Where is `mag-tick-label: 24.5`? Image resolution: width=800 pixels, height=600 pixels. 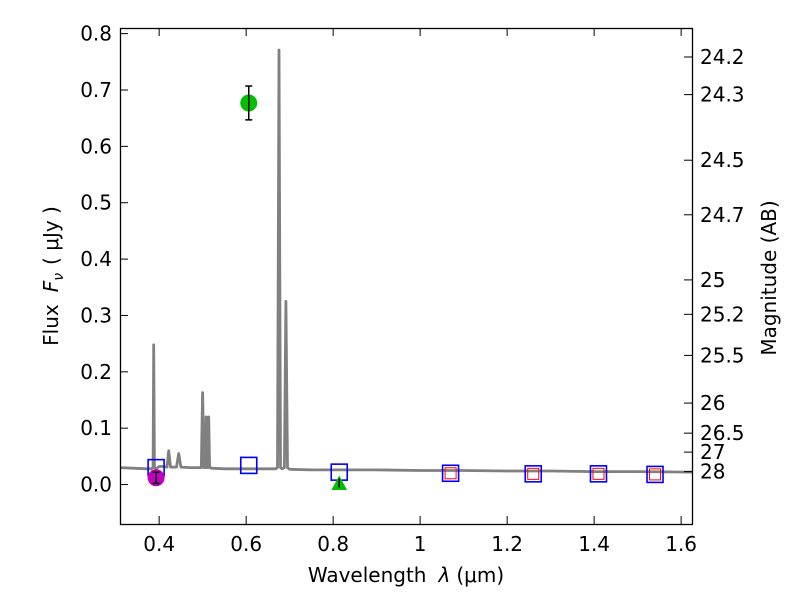 mag-tick-label: 24.5 is located at coordinates (722, 160).